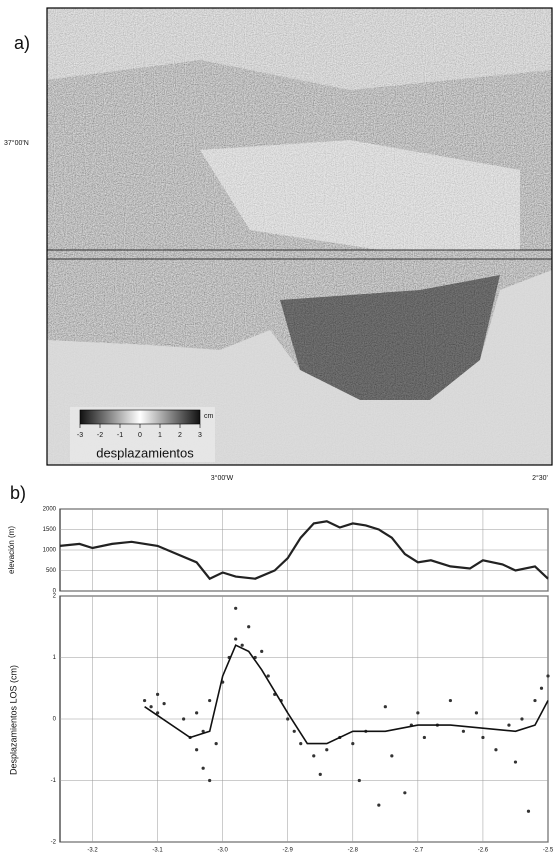 Image resolution: width=558 pixels, height=859 pixels. Describe the element at coordinates (18, 493) in the screenshot. I see `panel-label: b)` at that location.